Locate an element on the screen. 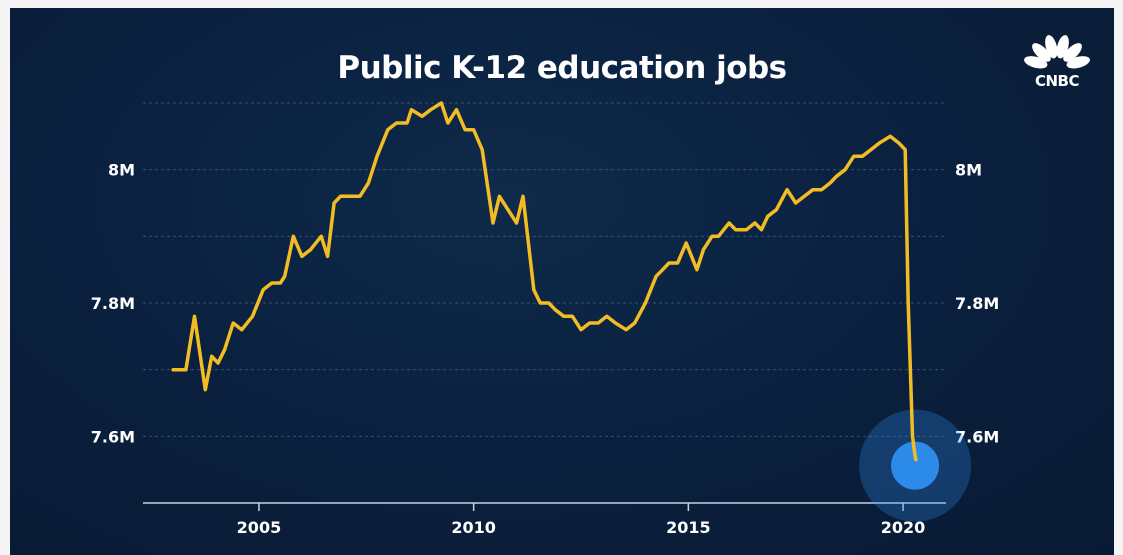 This screenshot has height=555, width=1123. x-tick-label: 2010 is located at coordinates (473, 527).